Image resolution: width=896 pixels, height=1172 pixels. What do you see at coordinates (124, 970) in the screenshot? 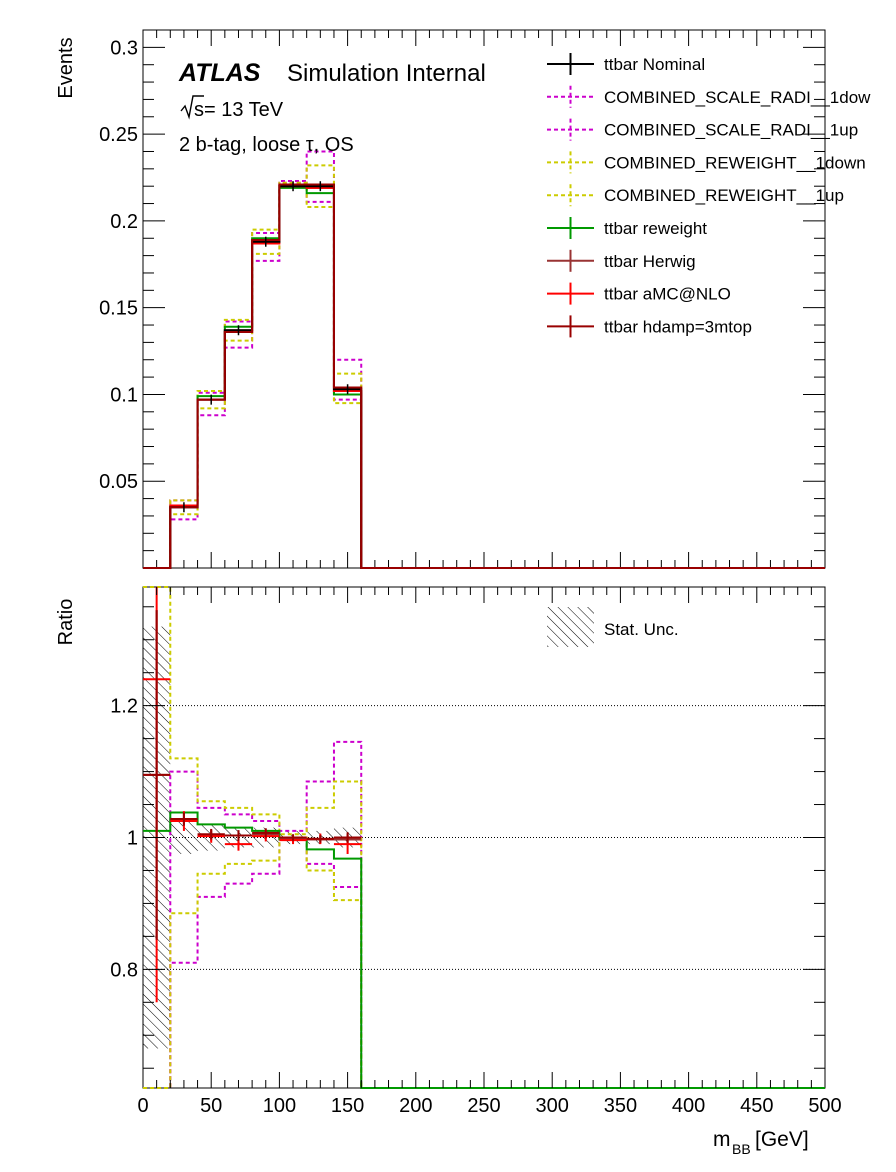
I see `bottom-y-tick-label: 0.8` at bounding box center [124, 970].